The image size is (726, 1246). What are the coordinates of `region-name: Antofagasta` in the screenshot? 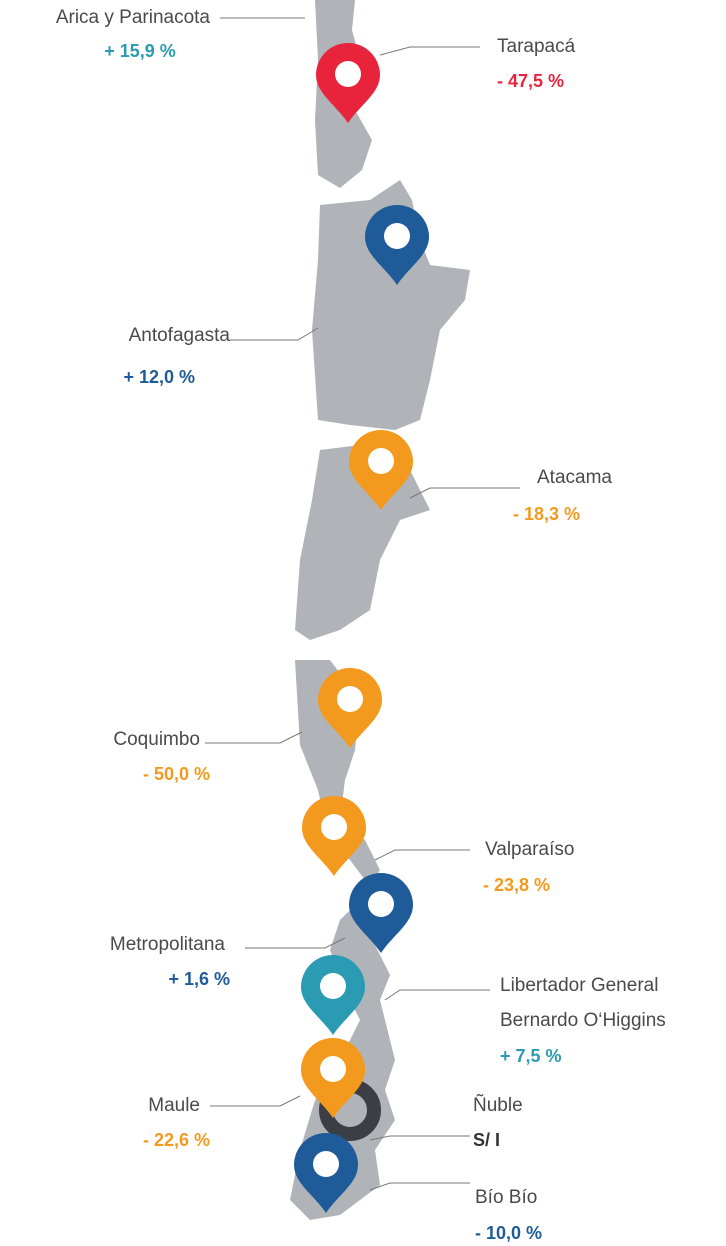 It's located at (180, 335).